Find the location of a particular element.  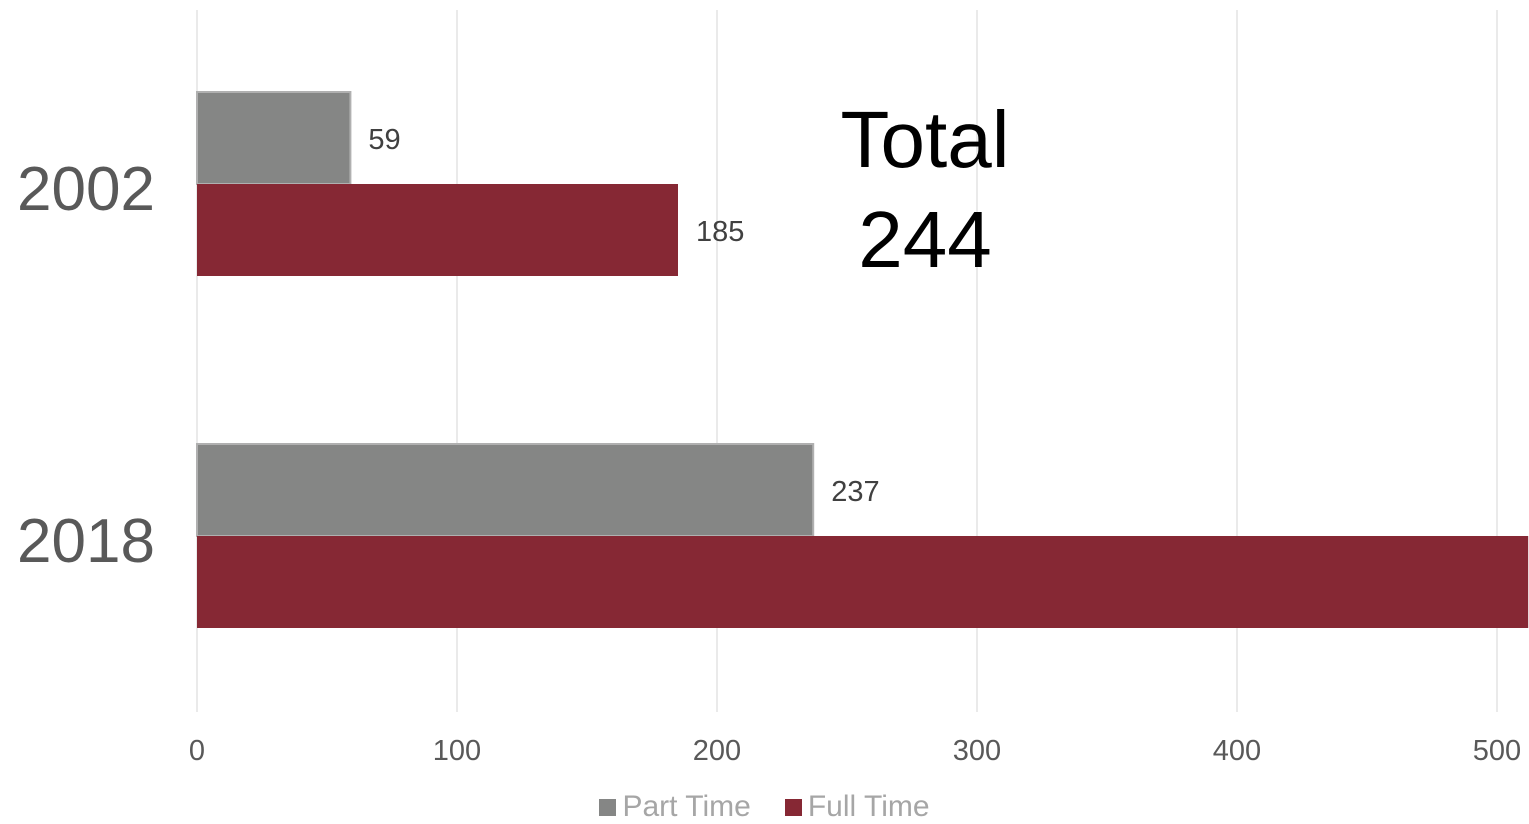

data-label-part-time-2002: 59 is located at coordinates (384, 140).